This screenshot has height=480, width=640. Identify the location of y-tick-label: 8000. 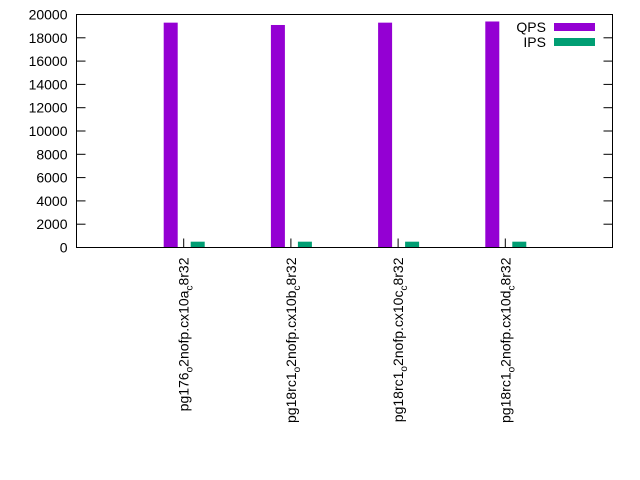
(51, 154).